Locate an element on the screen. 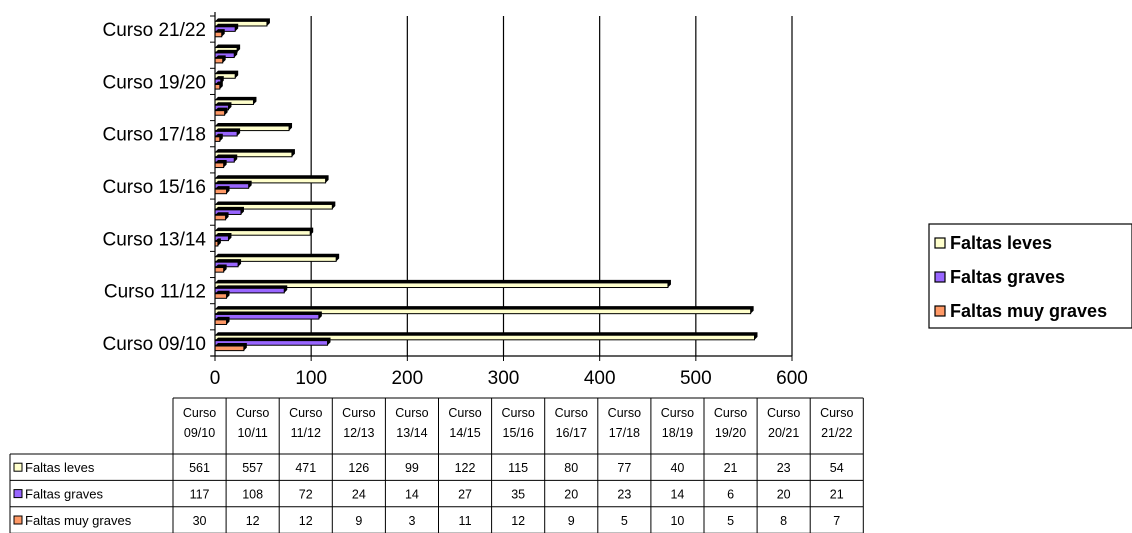  table-header: 14/15 is located at coordinates (464, 433).